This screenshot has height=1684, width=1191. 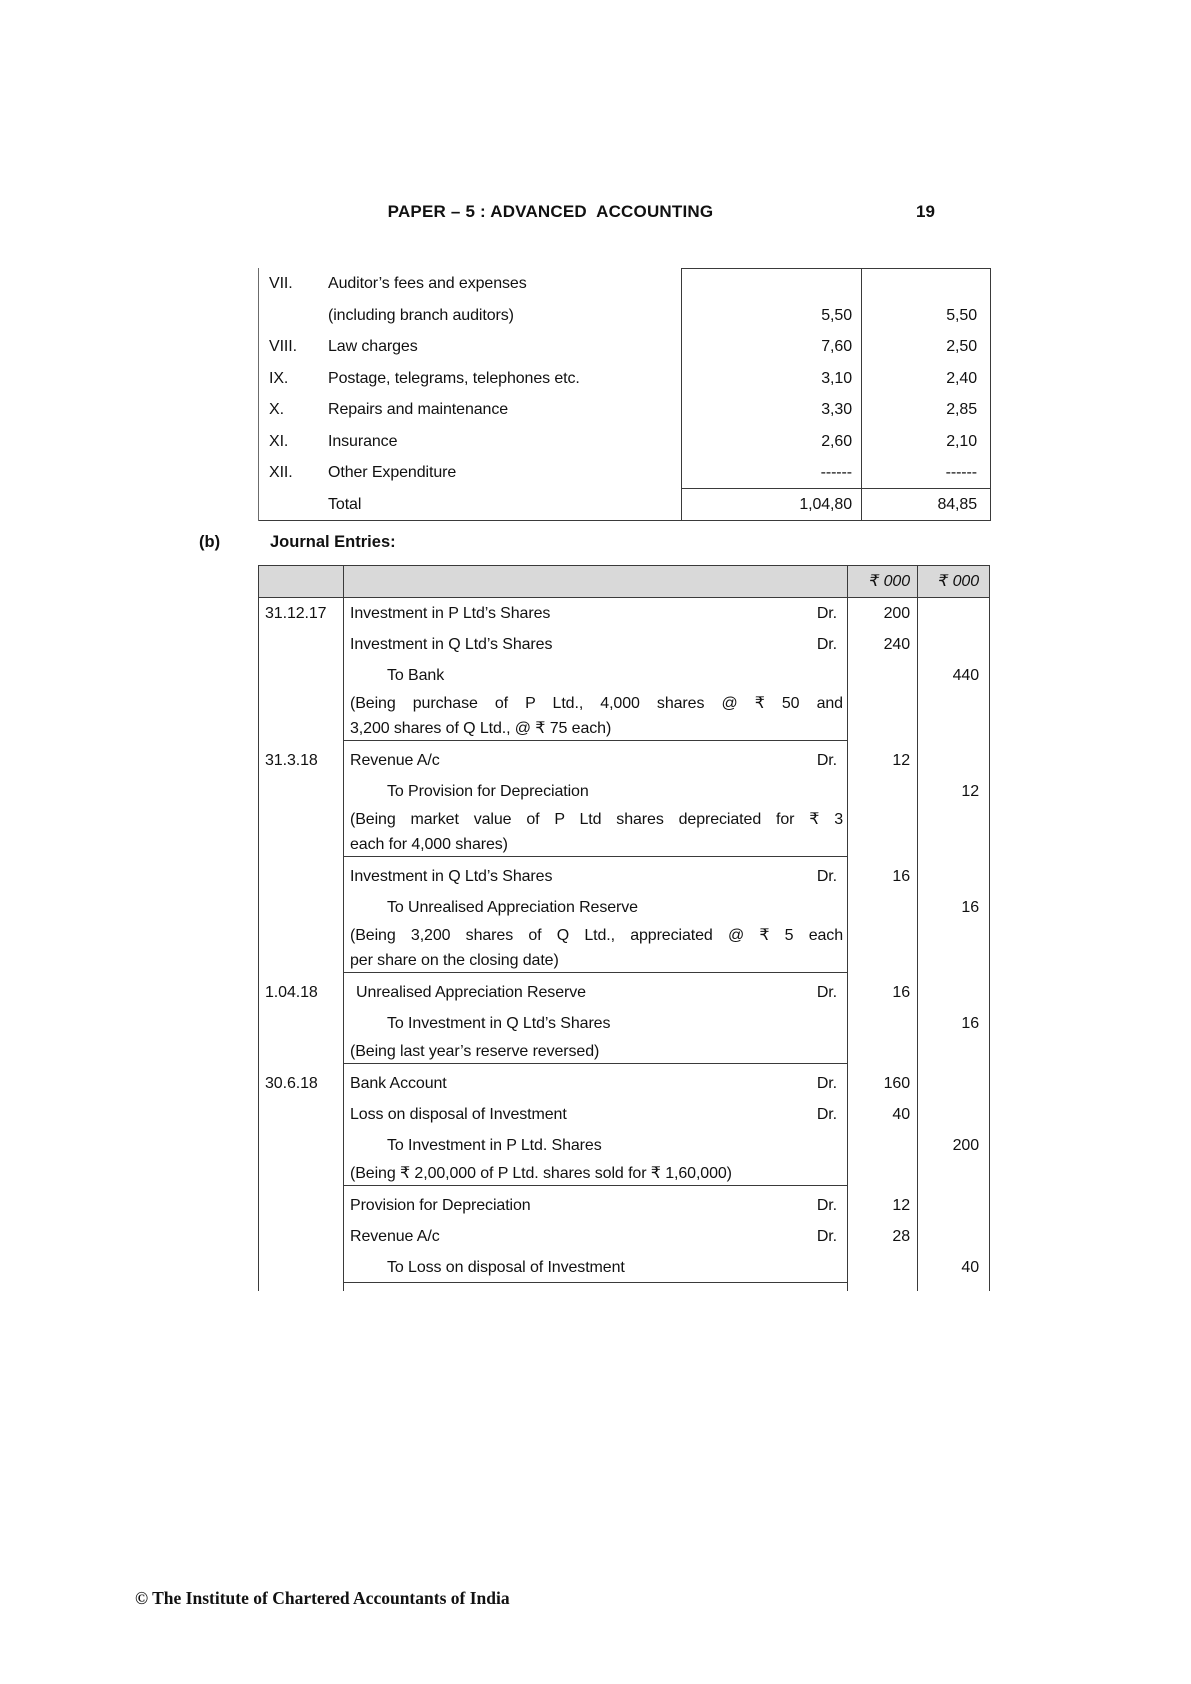 I want to click on entry-date: 30.6.18, so click(x=291, y=1083).